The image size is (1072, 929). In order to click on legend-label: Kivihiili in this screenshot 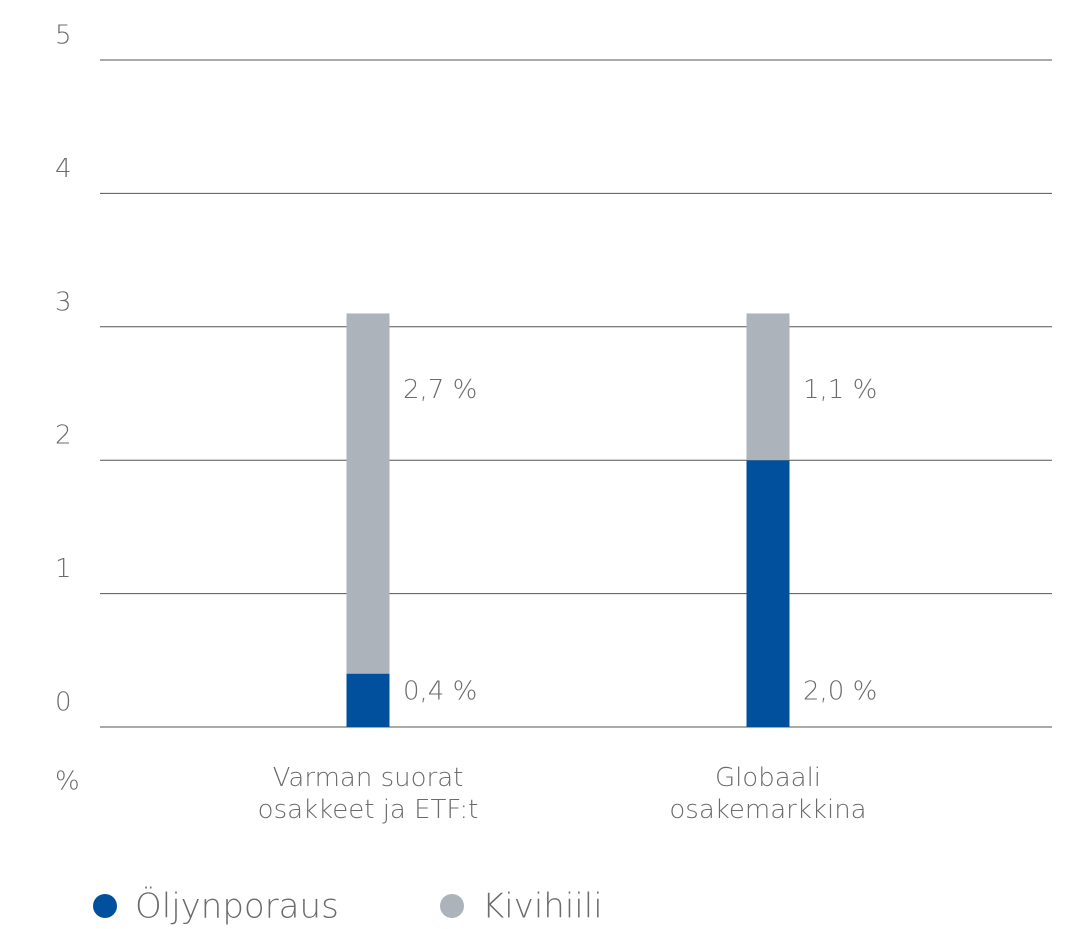, I will do `click(542, 907)`.